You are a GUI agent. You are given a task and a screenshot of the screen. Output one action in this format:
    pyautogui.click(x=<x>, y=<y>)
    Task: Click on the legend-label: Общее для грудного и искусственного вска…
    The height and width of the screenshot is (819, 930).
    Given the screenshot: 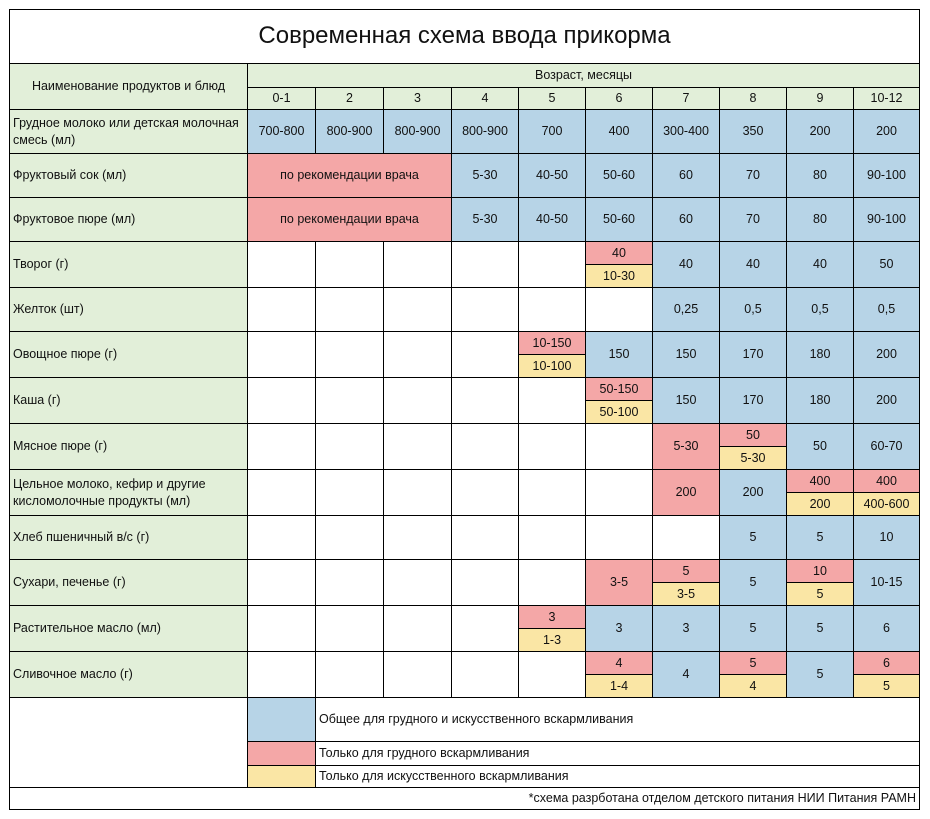 What is the action you would take?
    pyautogui.click(x=617, y=719)
    